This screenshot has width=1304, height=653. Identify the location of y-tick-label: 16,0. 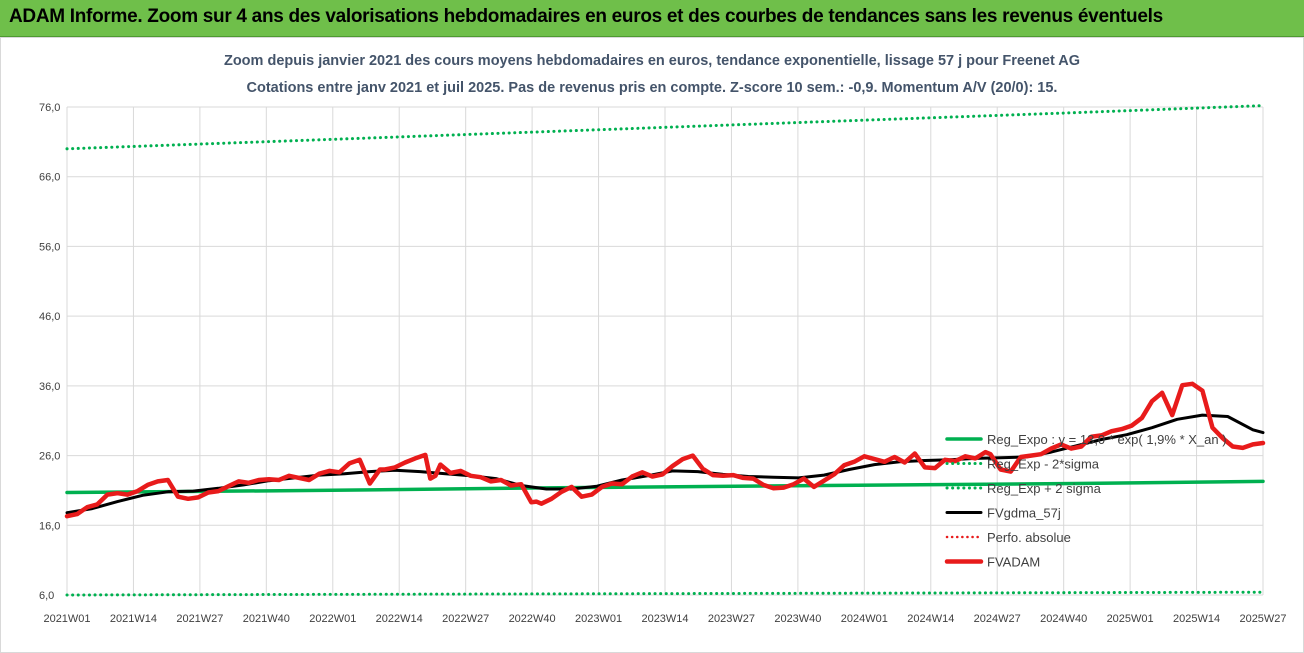
(49, 526).